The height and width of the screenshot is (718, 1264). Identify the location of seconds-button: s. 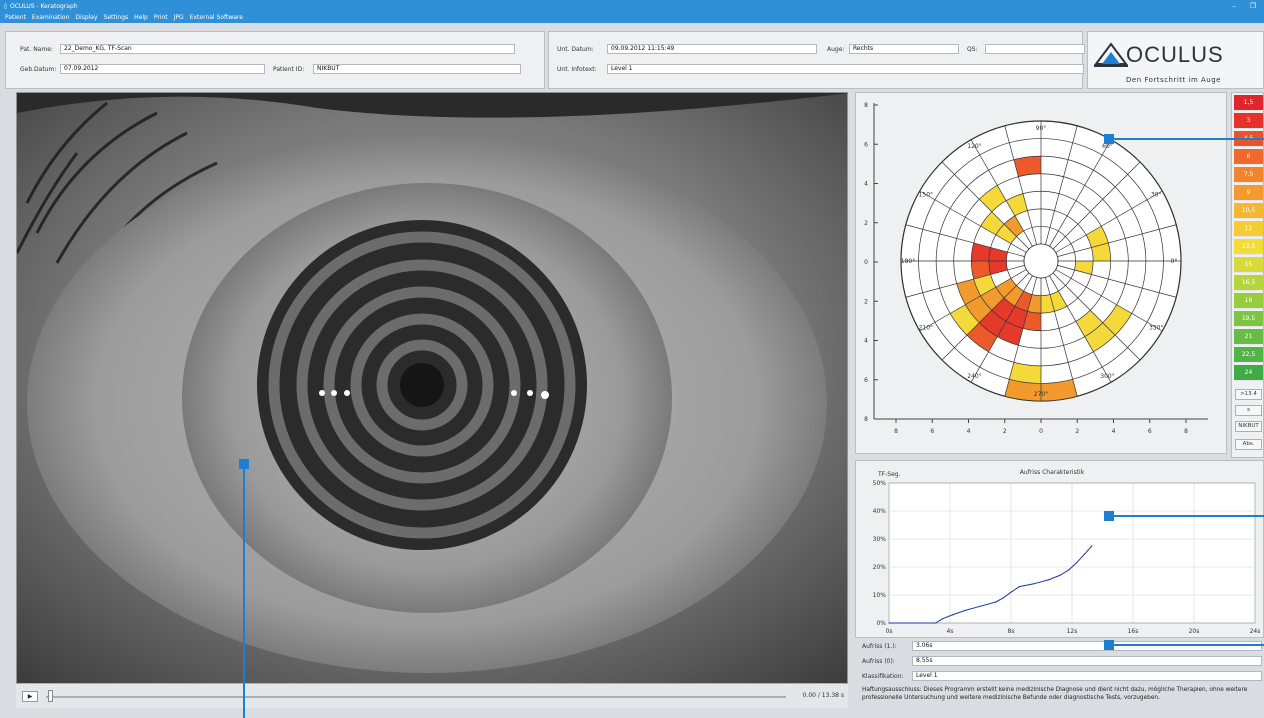
(1248, 410).